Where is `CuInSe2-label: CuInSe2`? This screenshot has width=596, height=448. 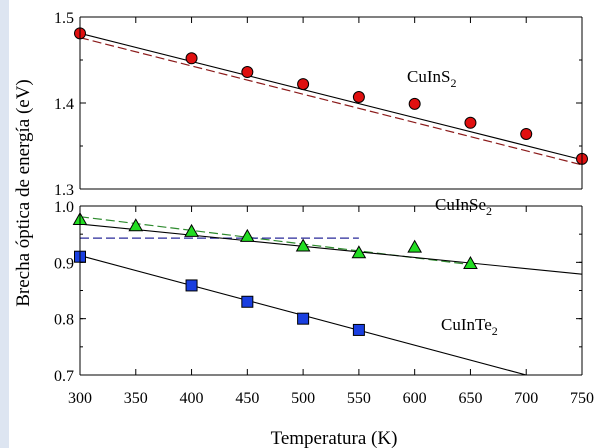 CuInSe2-label: CuInSe2 is located at coordinates (463, 206).